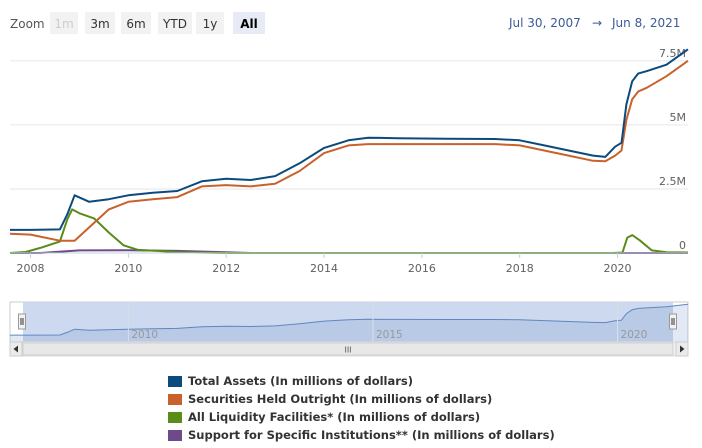  I want to click on x-tick-label: 2020, so click(618, 268).